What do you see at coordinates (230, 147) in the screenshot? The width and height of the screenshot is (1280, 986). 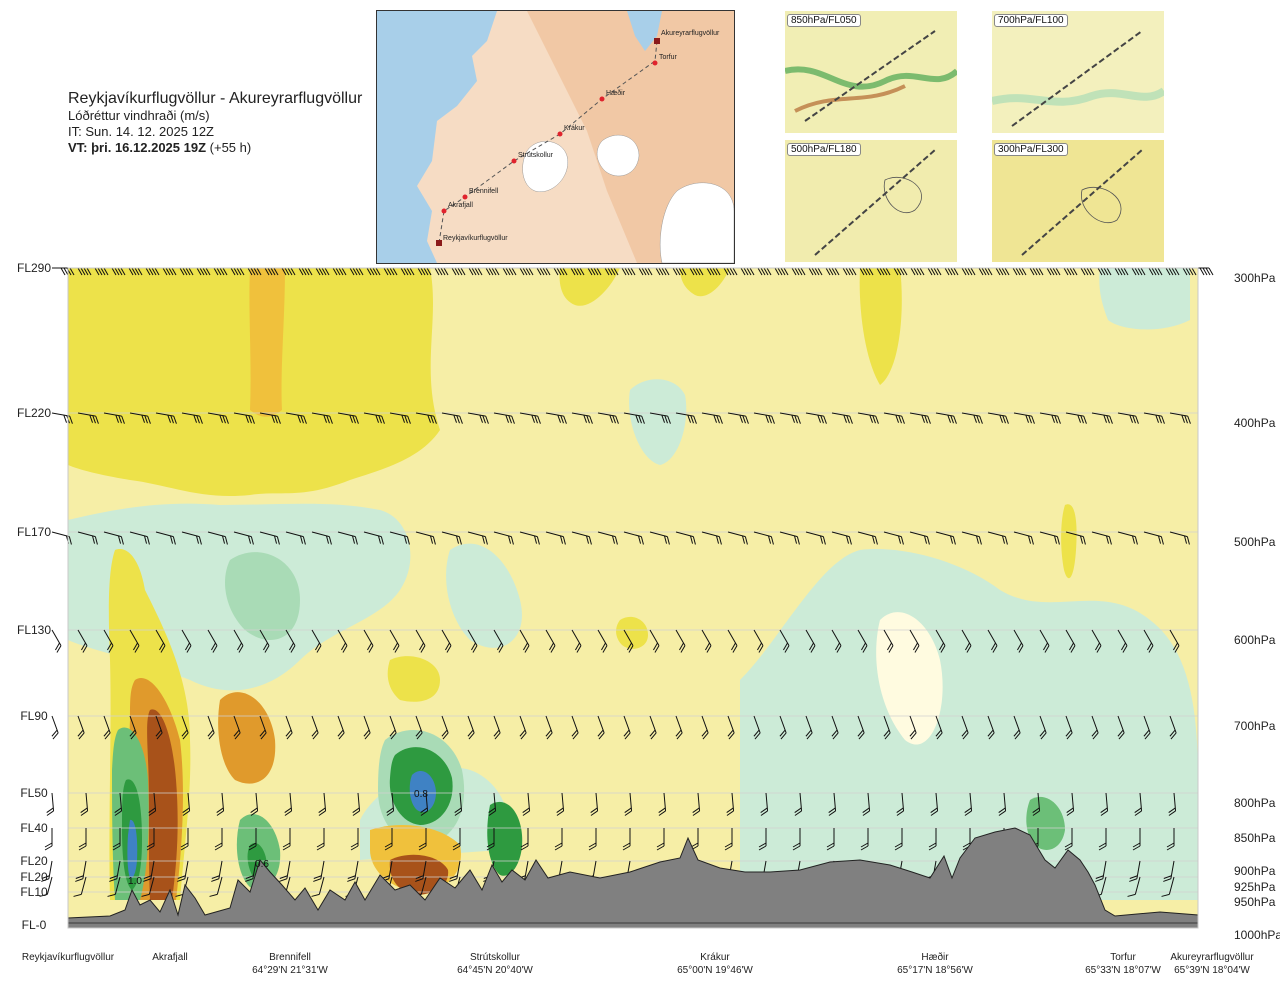 I see `valid-time-offset: (+55 h)` at bounding box center [230, 147].